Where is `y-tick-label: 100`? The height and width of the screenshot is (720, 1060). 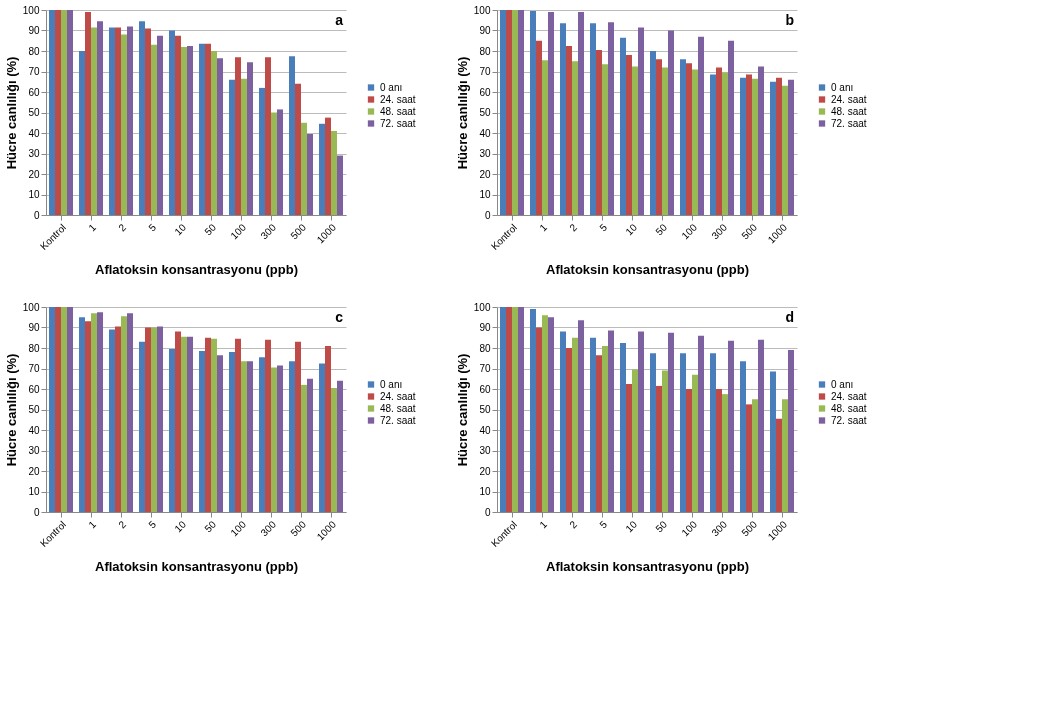 y-tick-label: 100 is located at coordinates (482, 307).